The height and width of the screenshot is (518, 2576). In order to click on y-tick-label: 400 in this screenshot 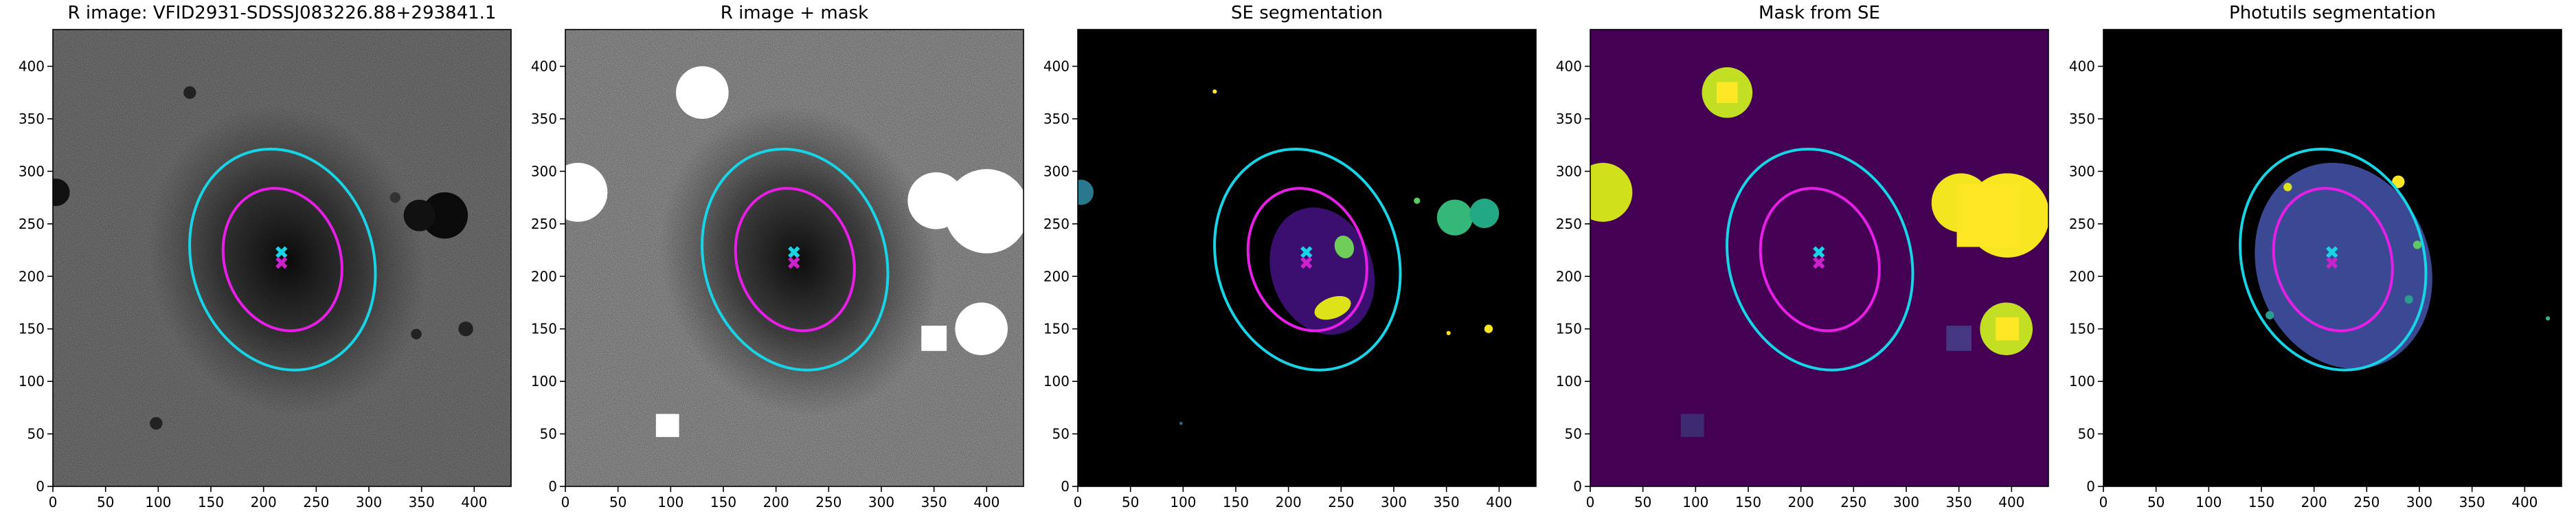, I will do `click(32, 66)`.